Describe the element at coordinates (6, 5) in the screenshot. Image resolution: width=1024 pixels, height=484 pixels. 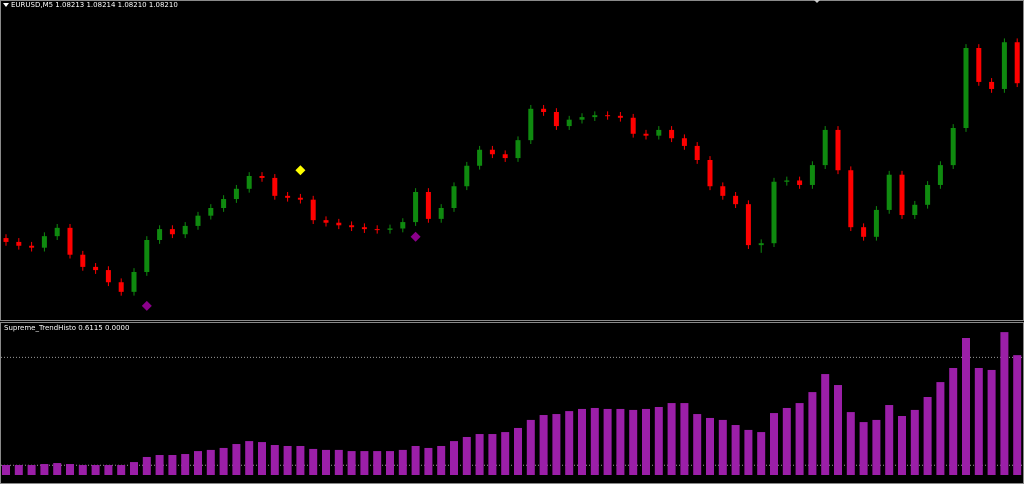
I see `menu-arrow` at that location.